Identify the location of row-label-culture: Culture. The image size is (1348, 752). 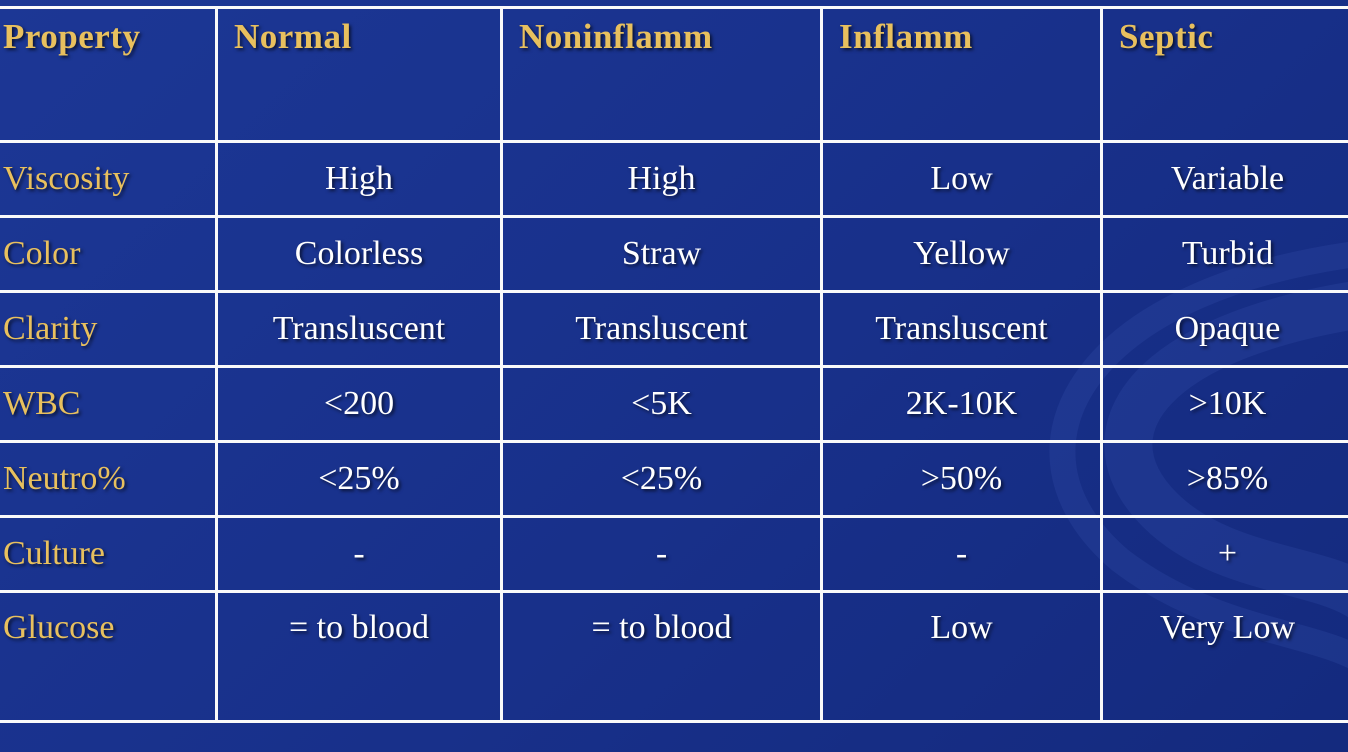
(109, 554).